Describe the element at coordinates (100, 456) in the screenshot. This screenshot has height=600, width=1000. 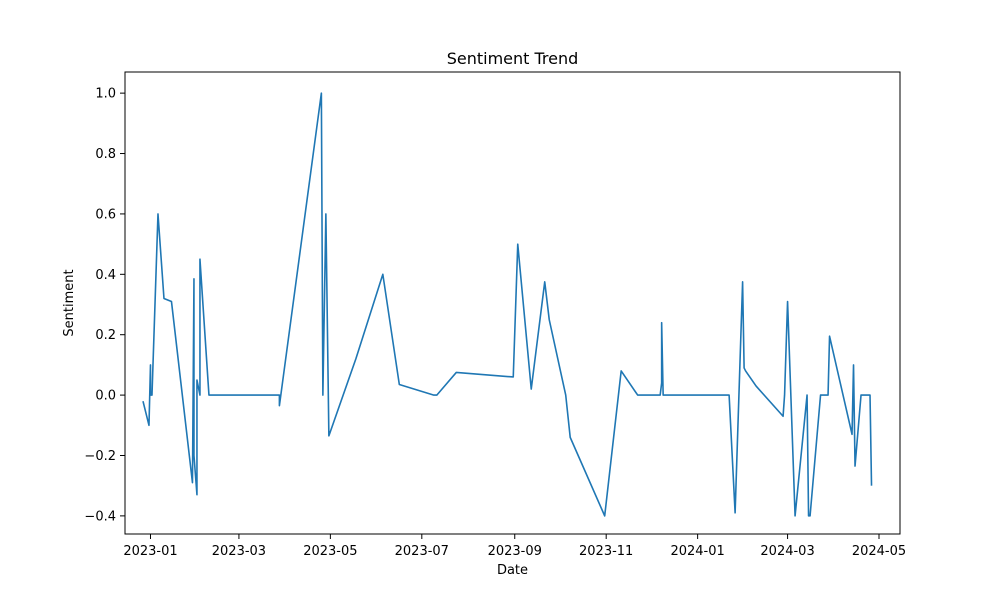
I see `y-tick-label: −0.2` at that location.